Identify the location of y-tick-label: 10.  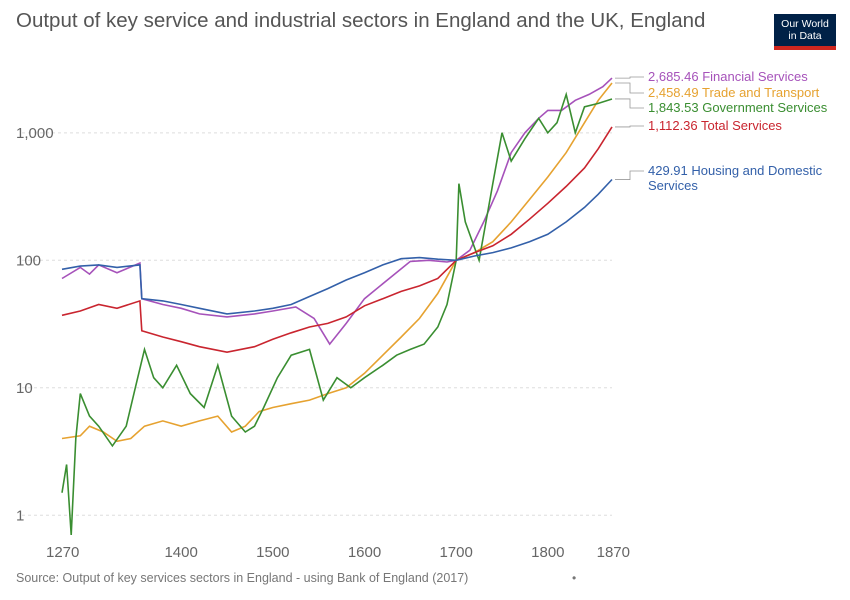
(24, 388).